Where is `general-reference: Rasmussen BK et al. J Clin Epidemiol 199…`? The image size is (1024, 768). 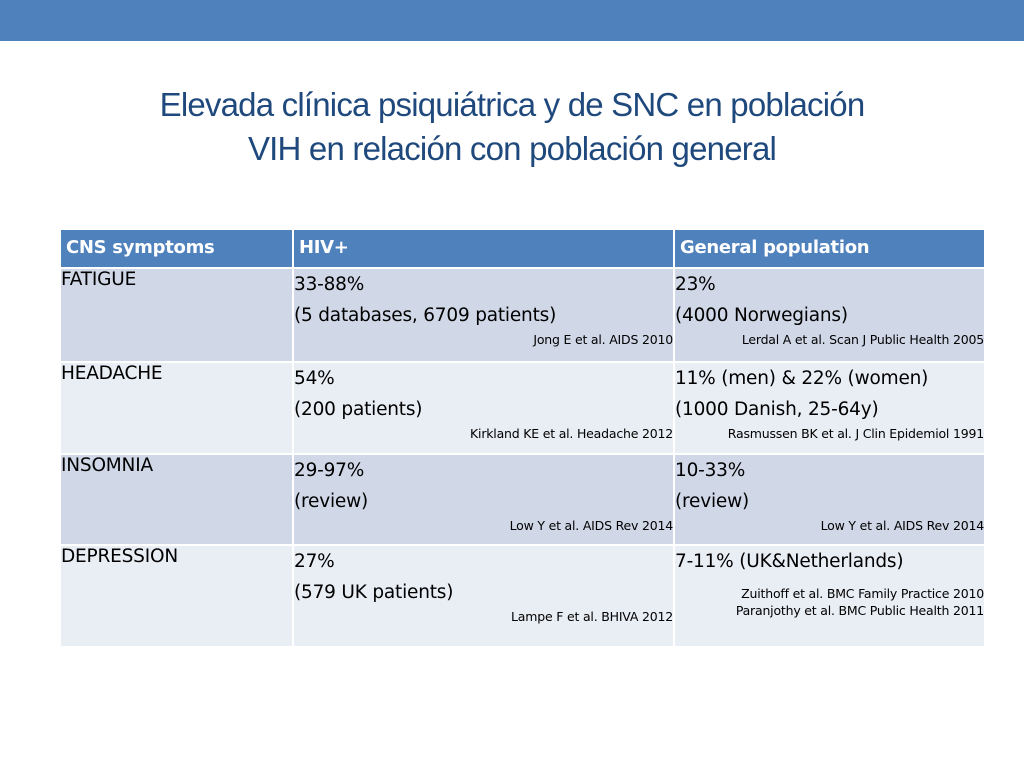 general-reference: Rasmussen BK et al. J Clin Epidemiol 199… is located at coordinates (855, 433).